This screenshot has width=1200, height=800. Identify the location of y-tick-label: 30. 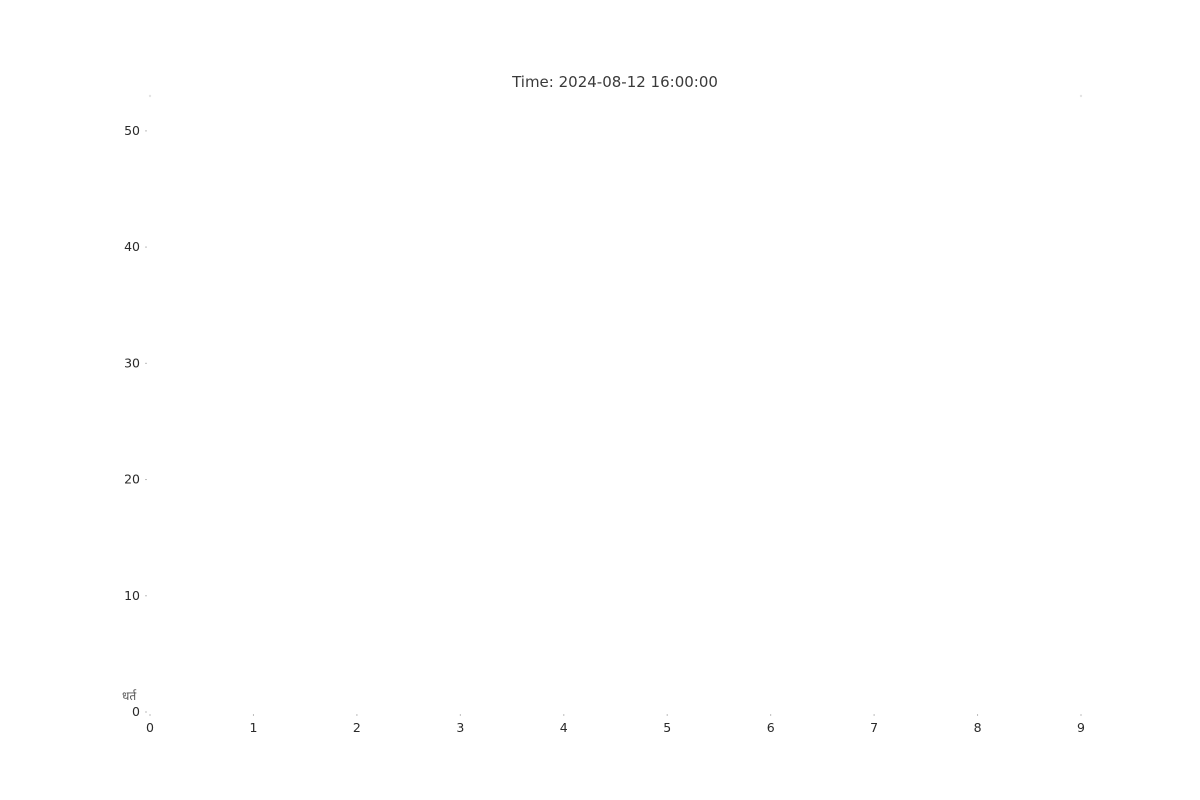
(132, 362).